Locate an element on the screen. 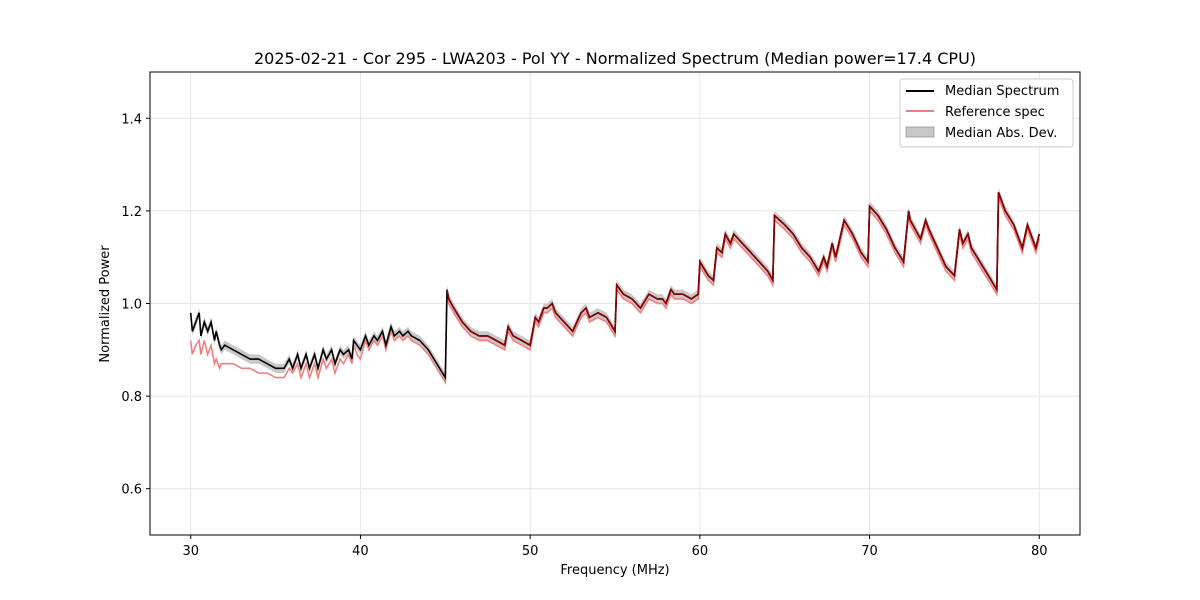 This screenshot has height=600, width=1200. legend-median-label: Median Spectrum is located at coordinates (1002, 91).